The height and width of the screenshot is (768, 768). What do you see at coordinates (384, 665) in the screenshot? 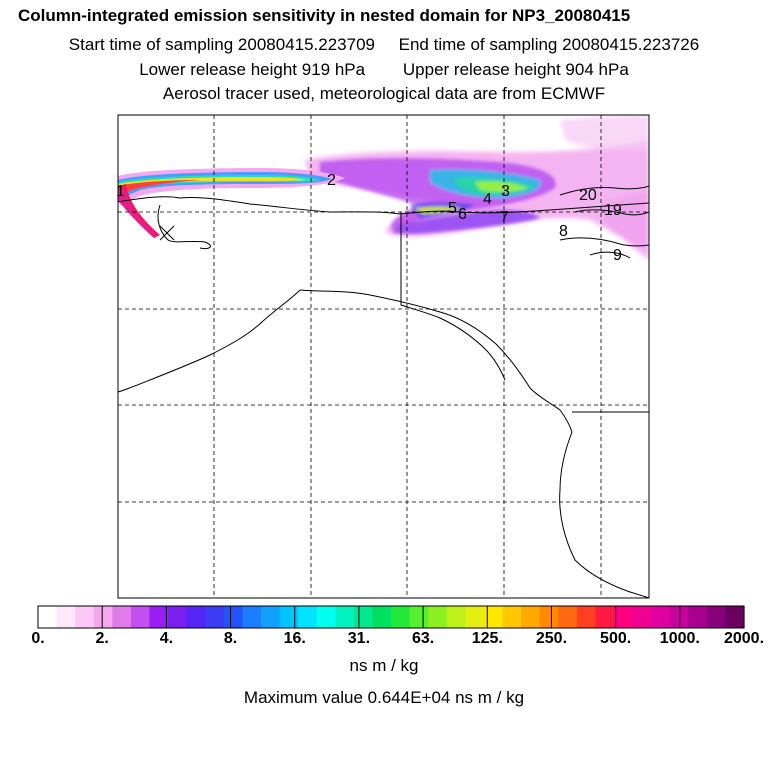
I see `colorbar-units: ns m / kg` at bounding box center [384, 665].